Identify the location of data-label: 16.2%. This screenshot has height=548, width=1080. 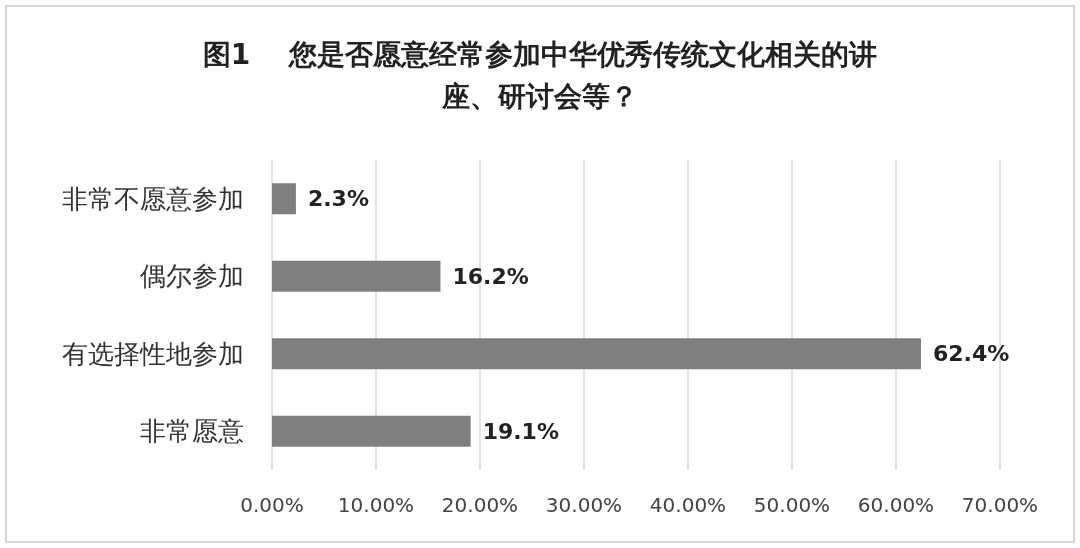
(490, 276).